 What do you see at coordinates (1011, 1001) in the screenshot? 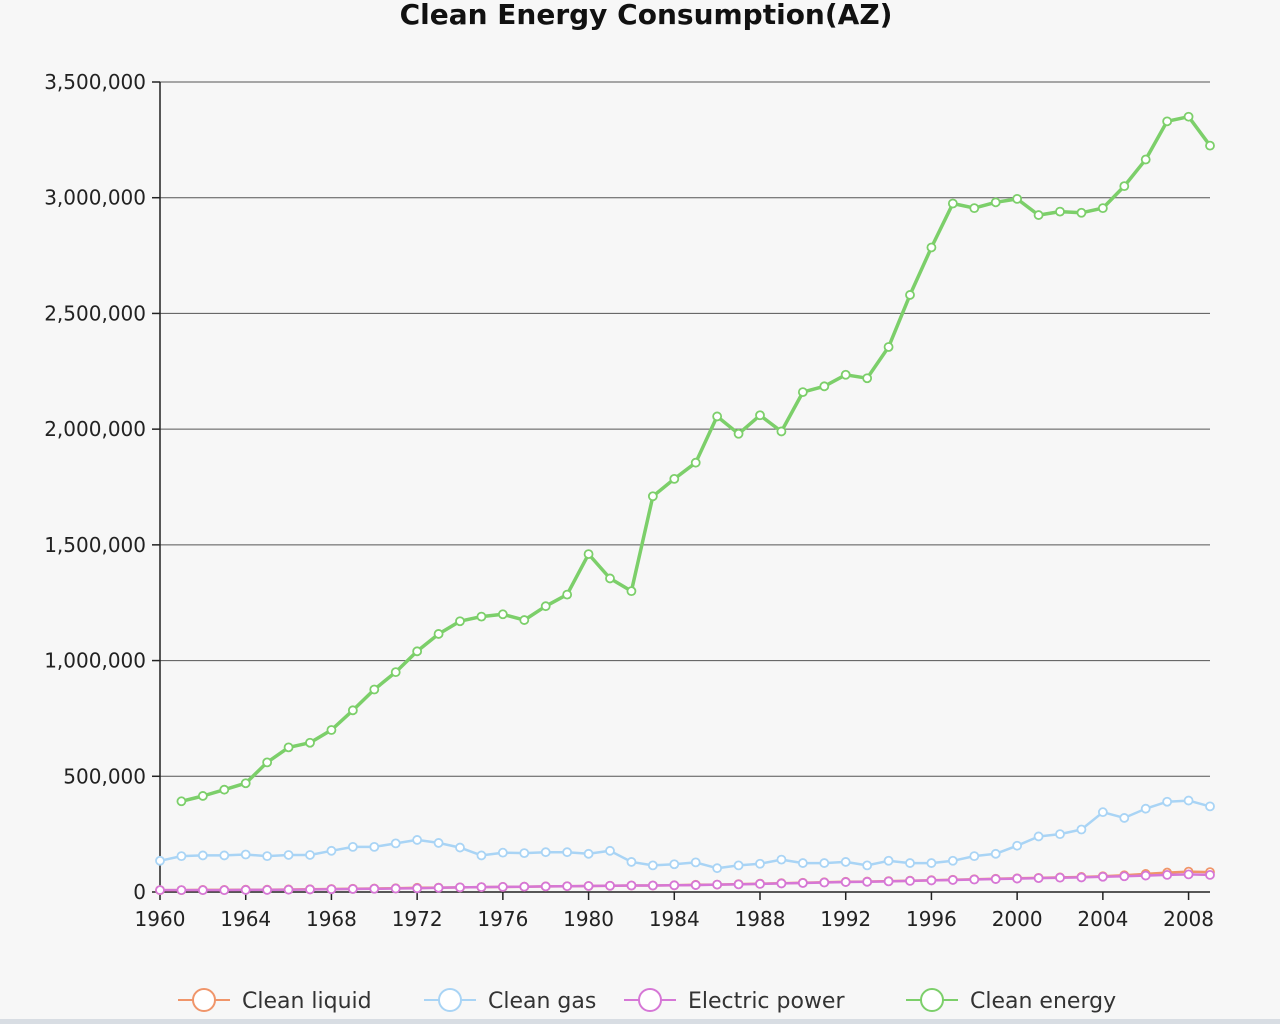
I see `legend-item-clean-energy: Clean energy` at bounding box center [1011, 1001].